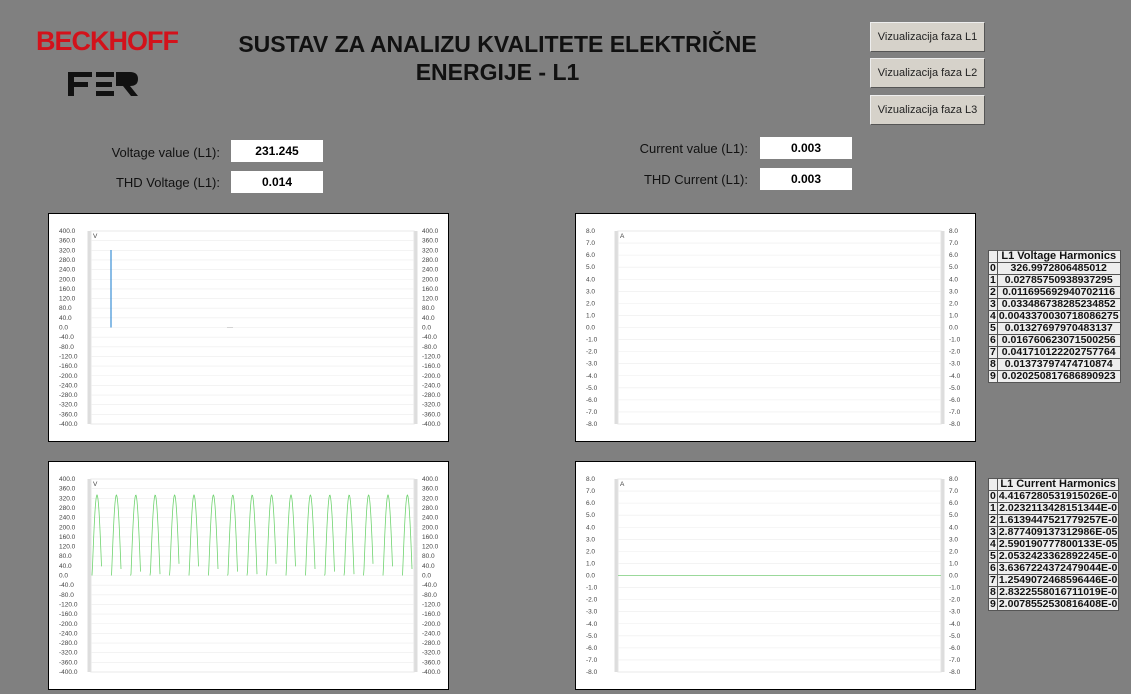 The height and width of the screenshot is (694, 1131). I want to click on y-tick-label: 280.0, so click(430, 260).